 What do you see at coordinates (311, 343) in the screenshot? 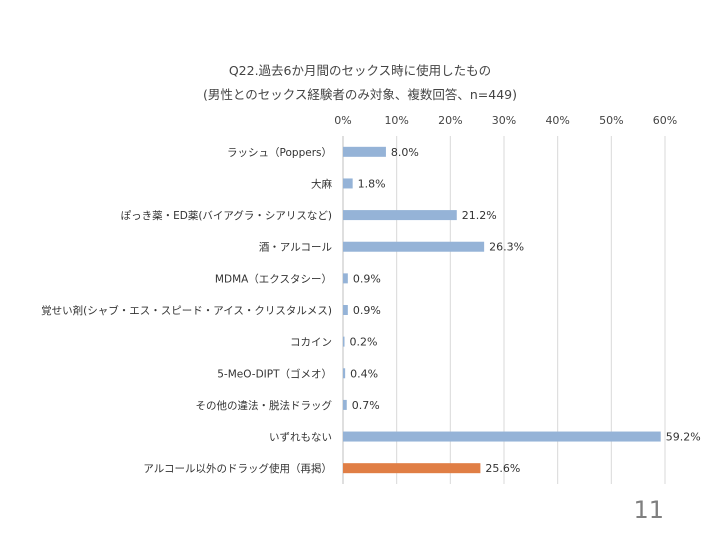
I see `category-label: コカイン` at bounding box center [311, 343].